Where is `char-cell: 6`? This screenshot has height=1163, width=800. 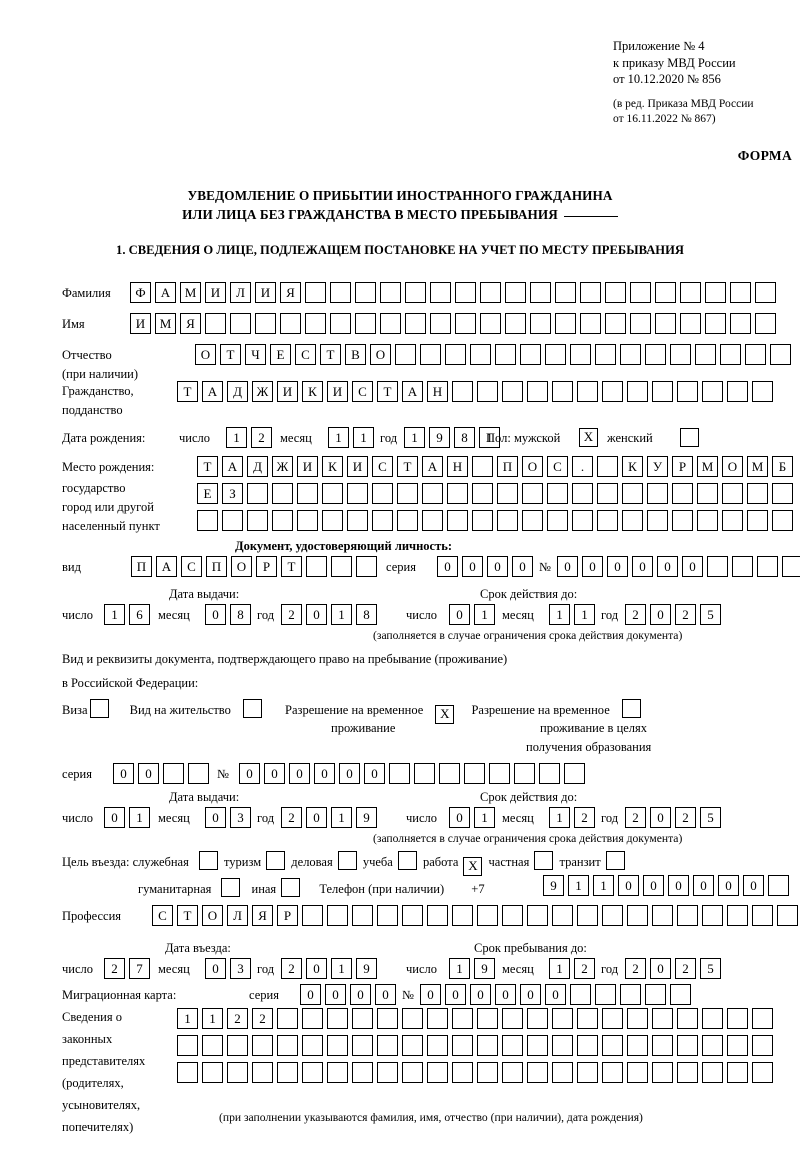 char-cell: 6 is located at coordinates (139, 614).